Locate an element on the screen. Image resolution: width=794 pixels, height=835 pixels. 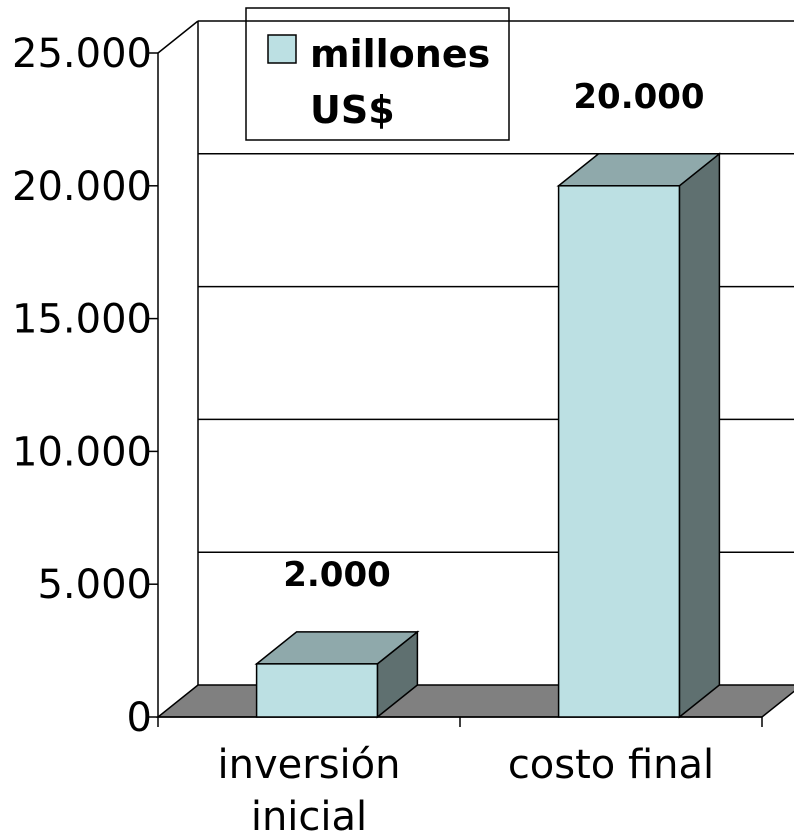
y-tick-label: 10.000 is located at coordinates (82, 452).